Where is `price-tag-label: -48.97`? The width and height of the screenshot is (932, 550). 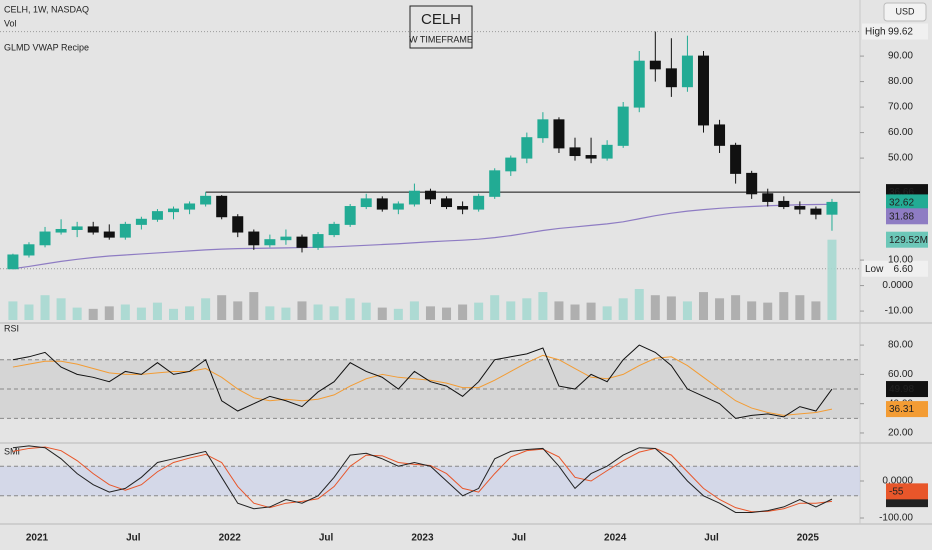 price-tag-label: -48.97 is located at coordinates (903, 499).